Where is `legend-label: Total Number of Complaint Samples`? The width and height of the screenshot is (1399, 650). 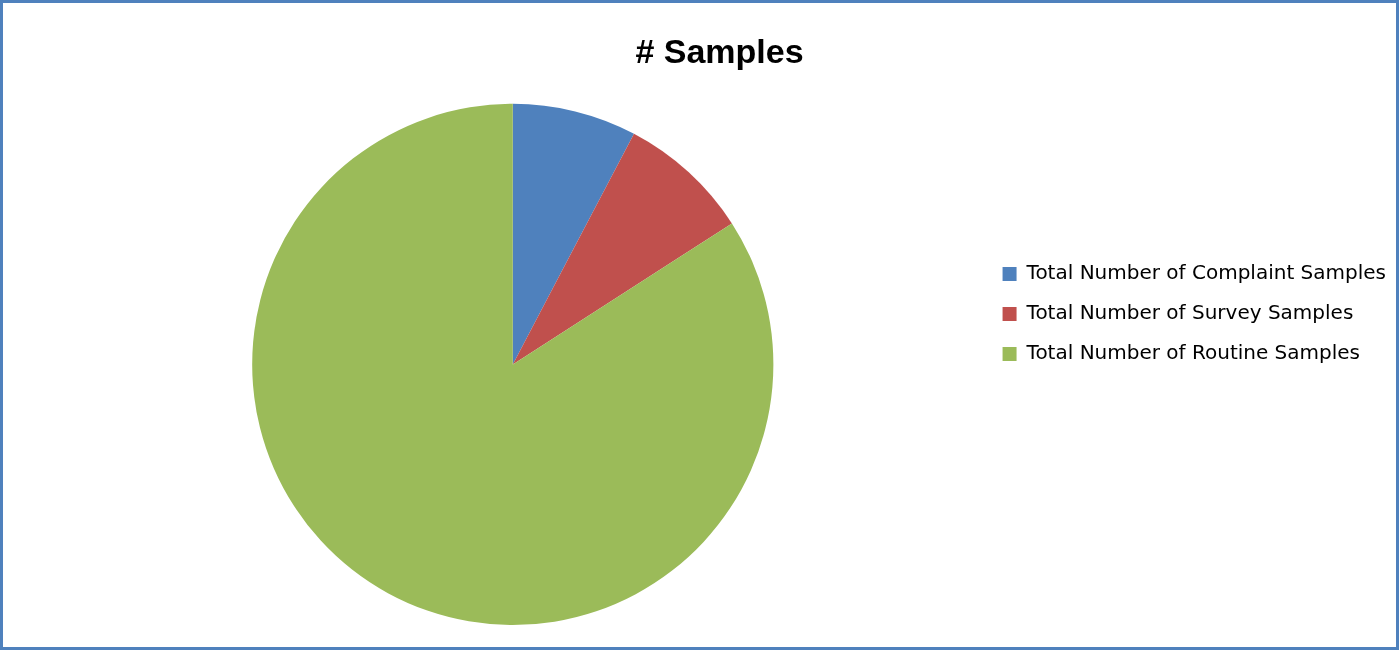 legend-label: Total Number of Complaint Samples is located at coordinates (1205, 272).